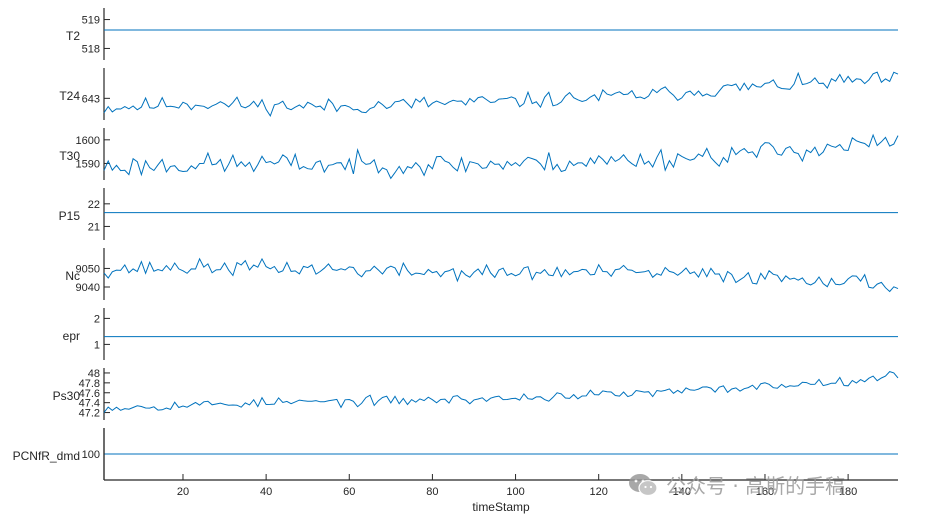  I want to click on x-tick-label: 140, so click(682, 492).